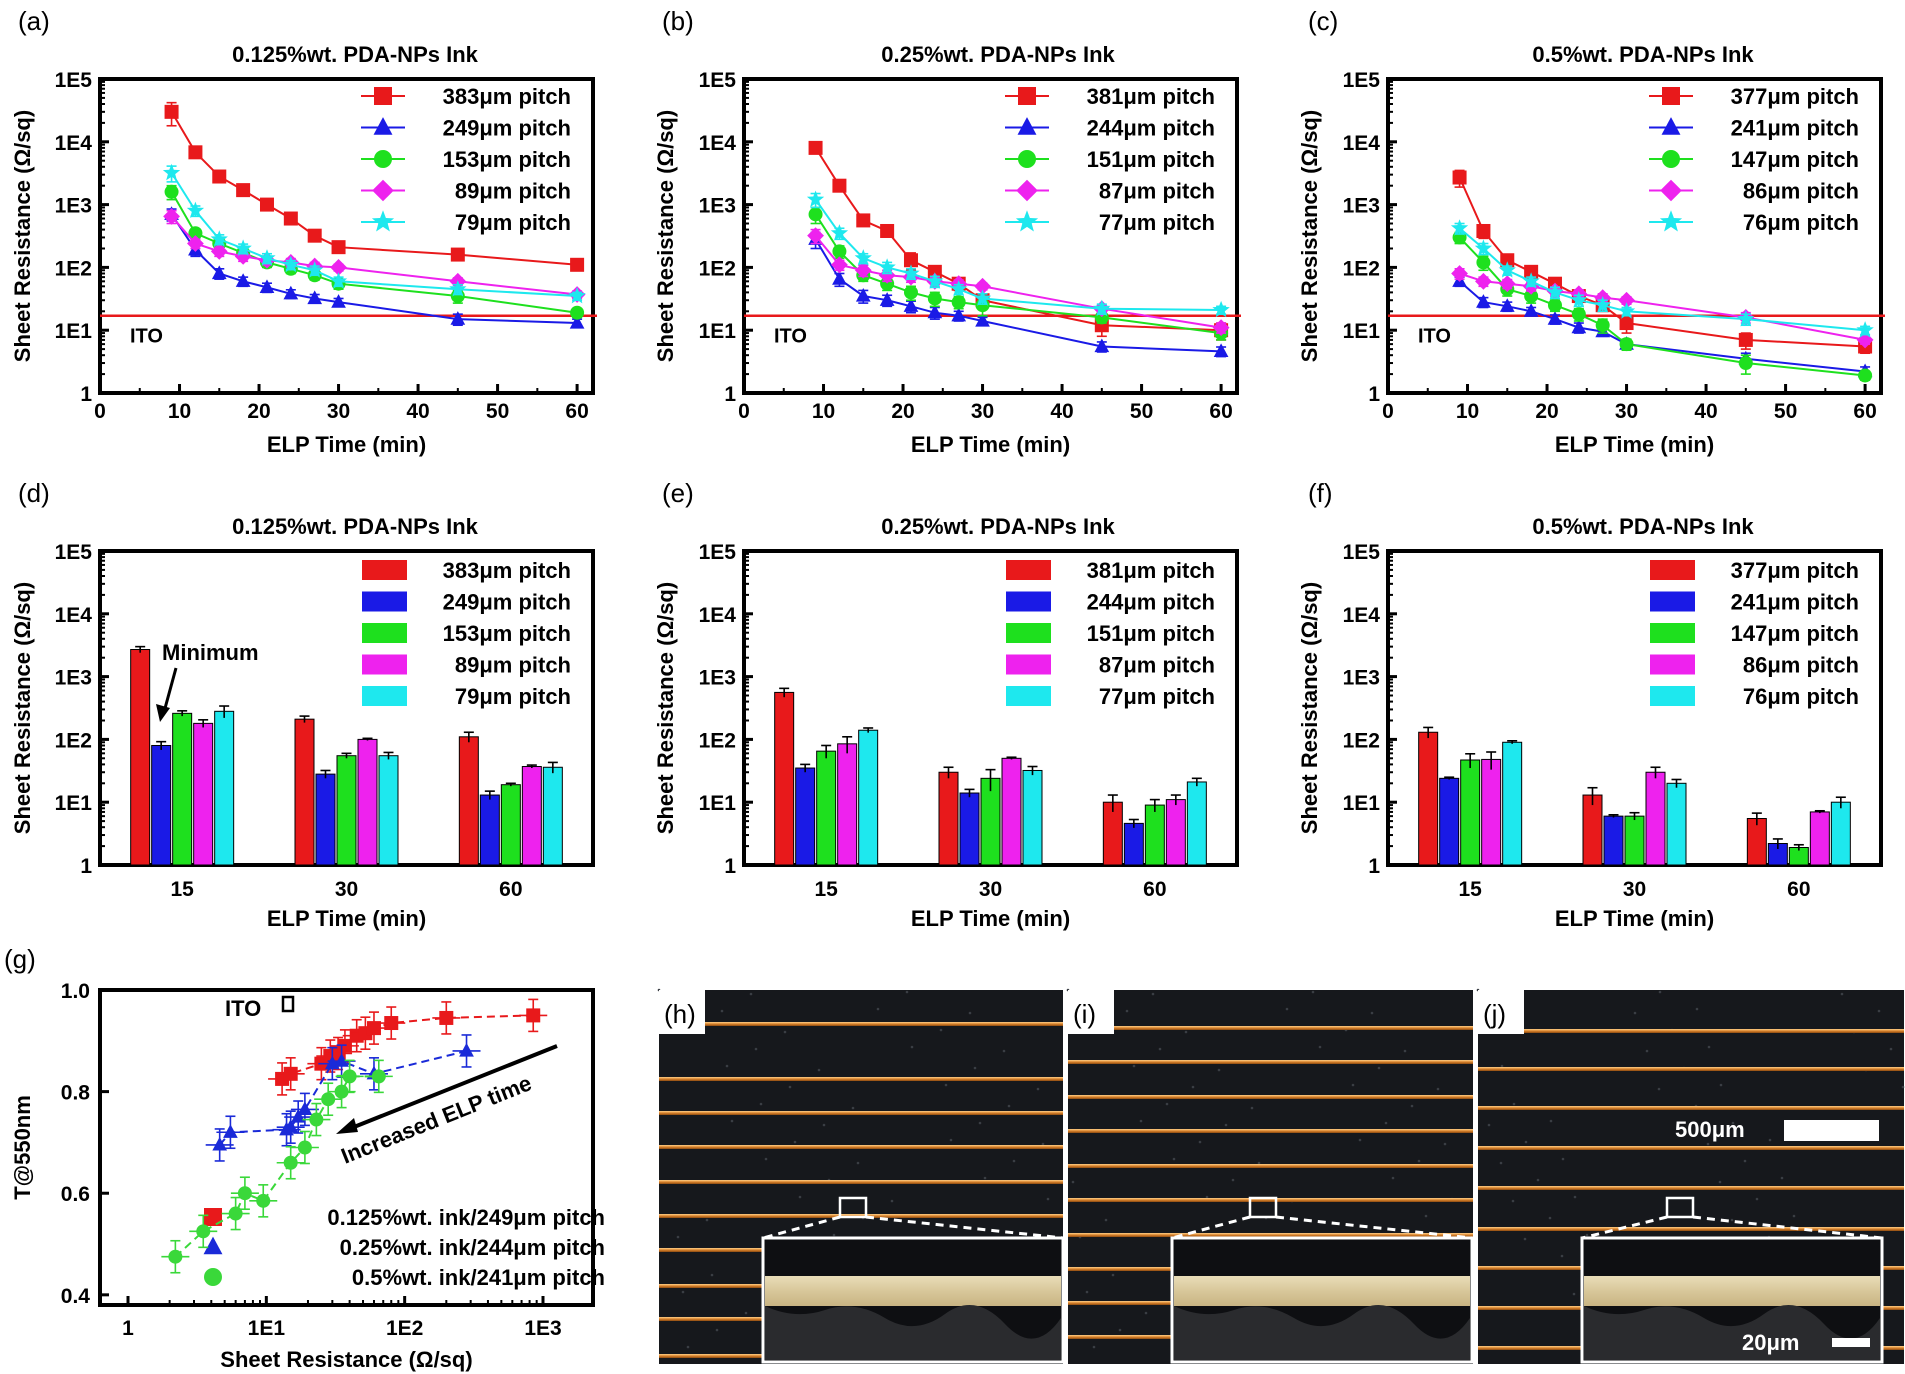 This screenshot has height=1374, width=1905. What do you see at coordinates (902, 411) in the screenshot?
I see `x-tick-label: 20` at bounding box center [902, 411].